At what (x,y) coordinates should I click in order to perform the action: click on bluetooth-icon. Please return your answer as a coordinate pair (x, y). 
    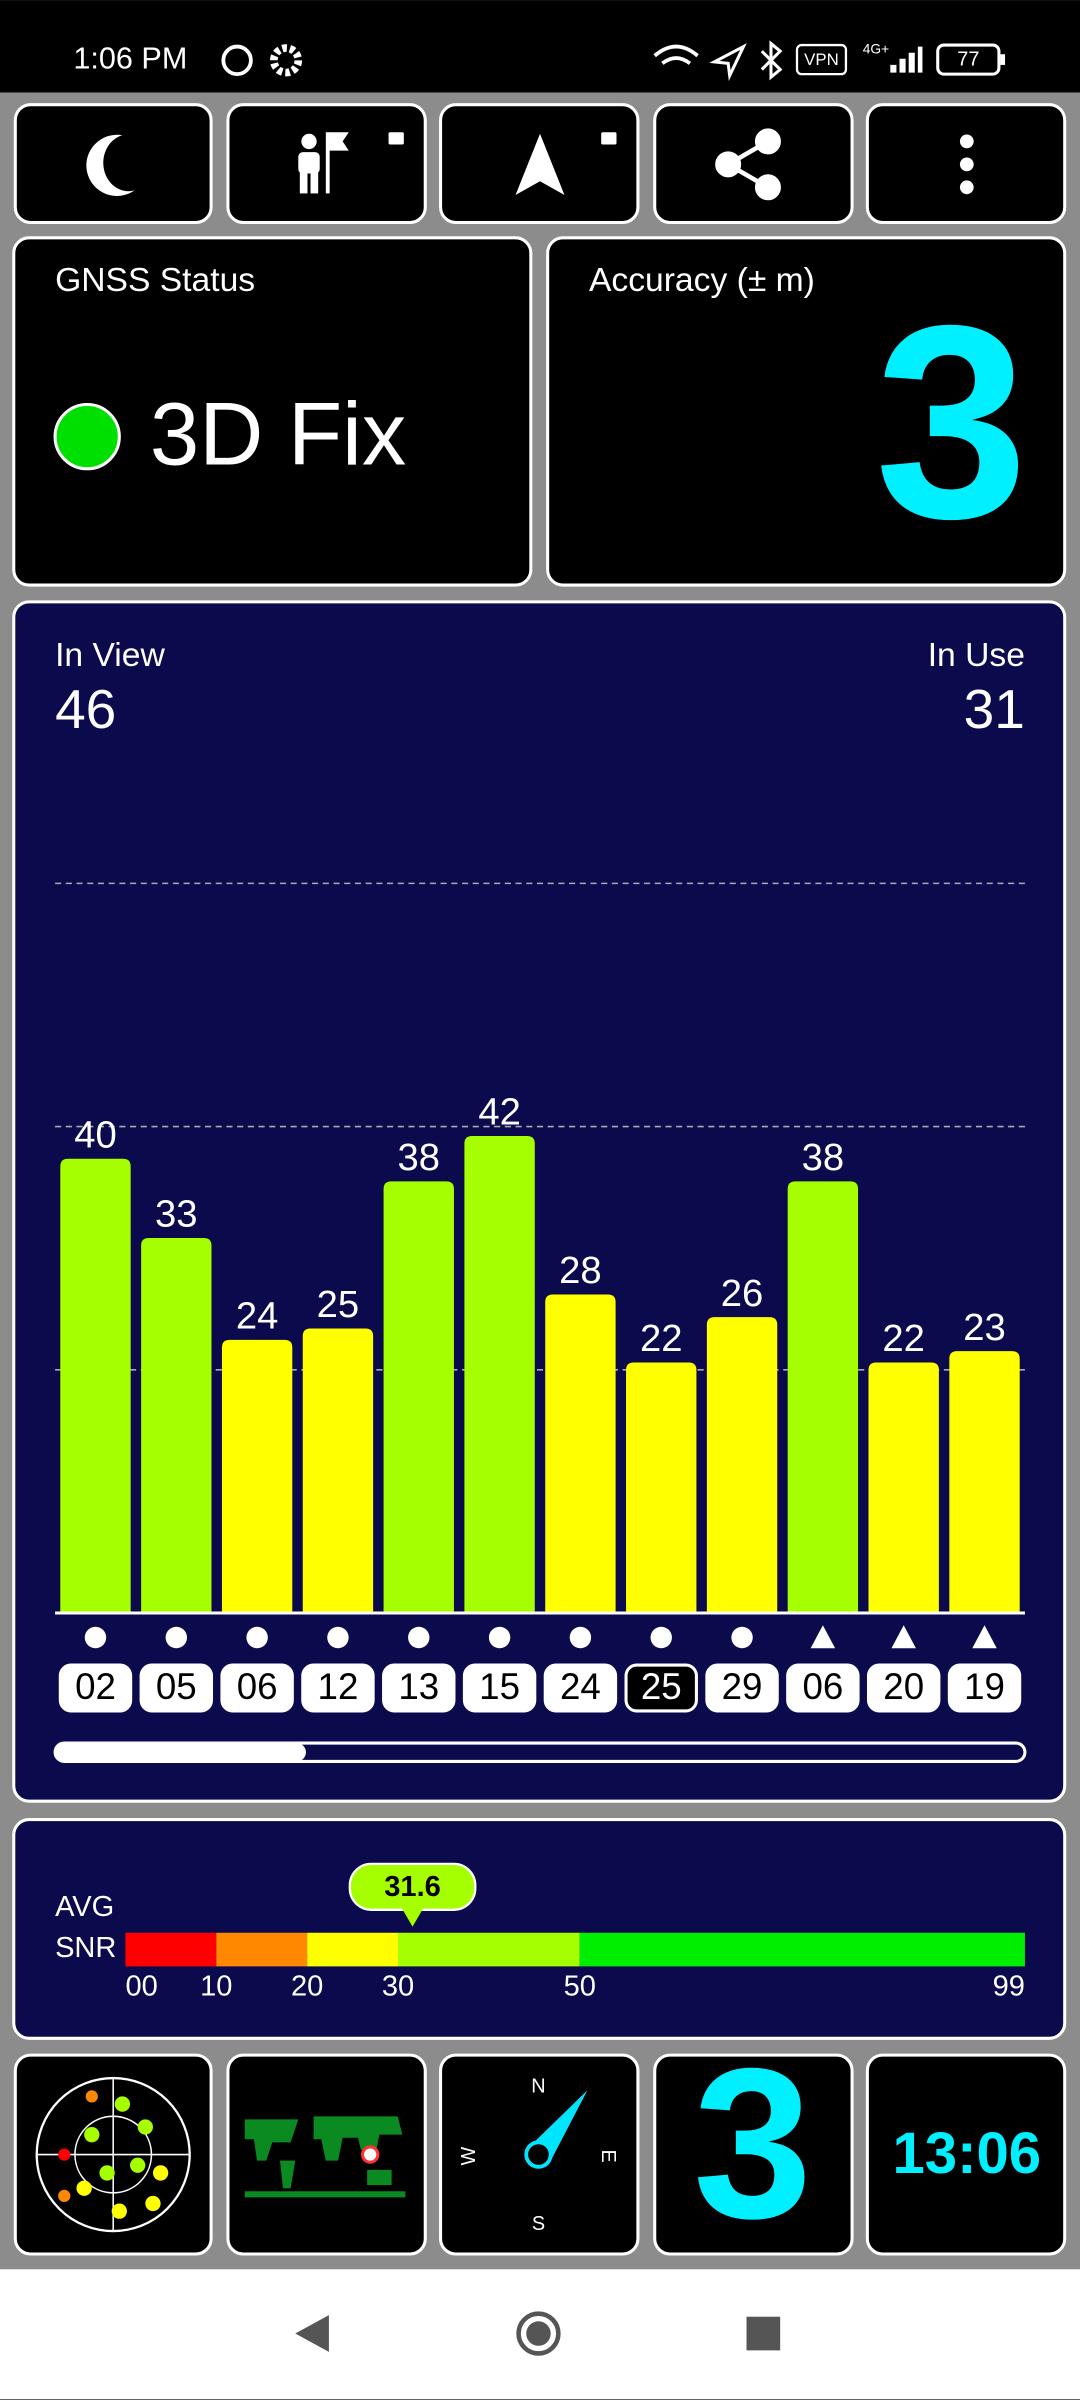
    Looking at the image, I should click on (771, 60).